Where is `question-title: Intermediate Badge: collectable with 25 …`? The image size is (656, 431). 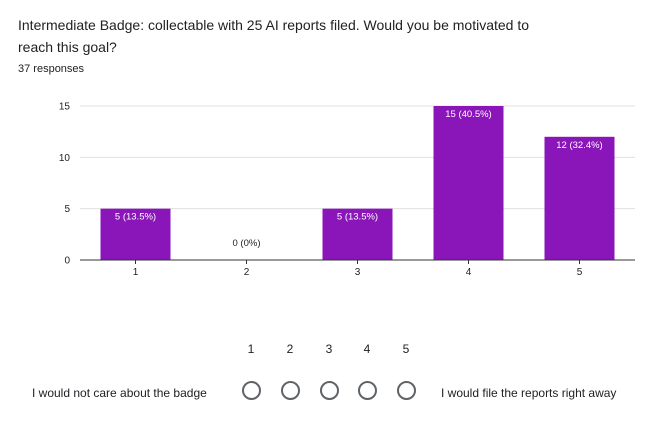 question-title: Intermediate Badge: collectable with 25 … is located at coordinates (274, 36).